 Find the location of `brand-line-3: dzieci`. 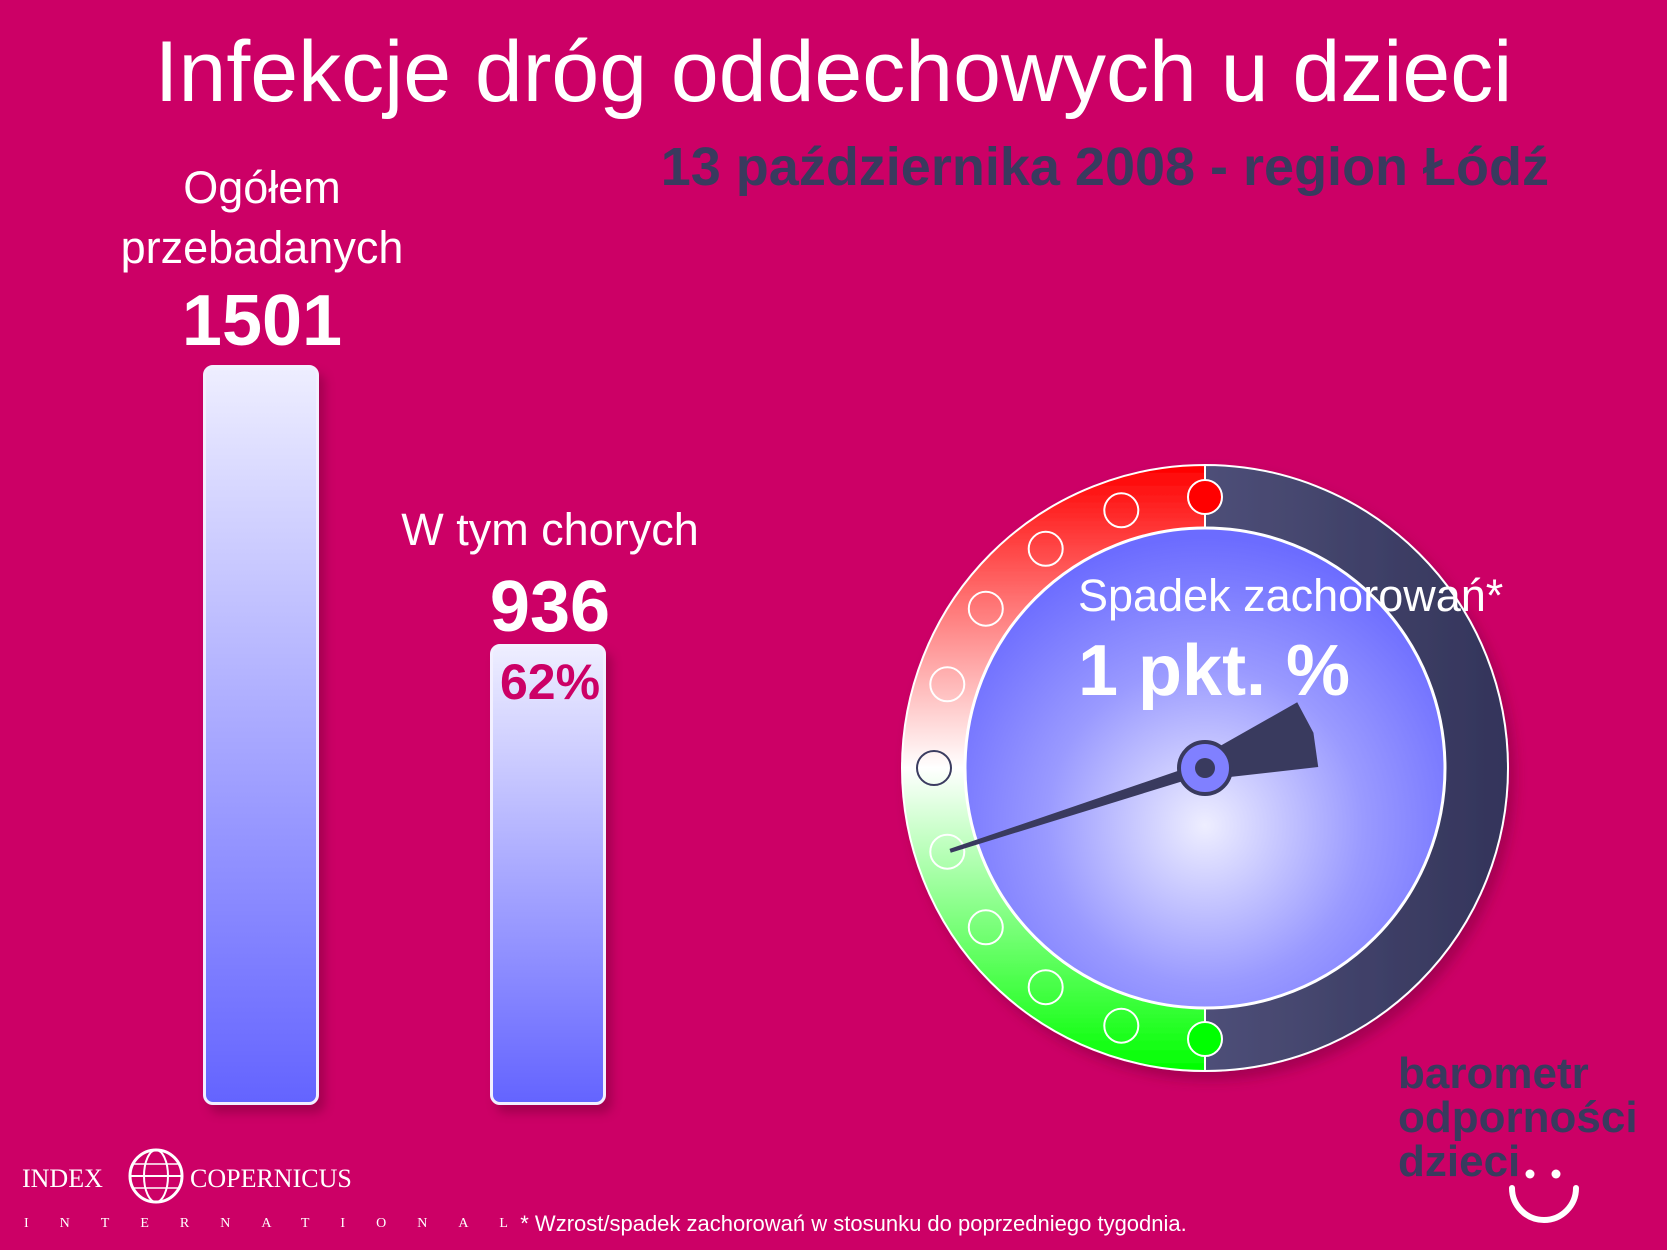

brand-line-3: dzieci is located at coordinates (1459, 1161).